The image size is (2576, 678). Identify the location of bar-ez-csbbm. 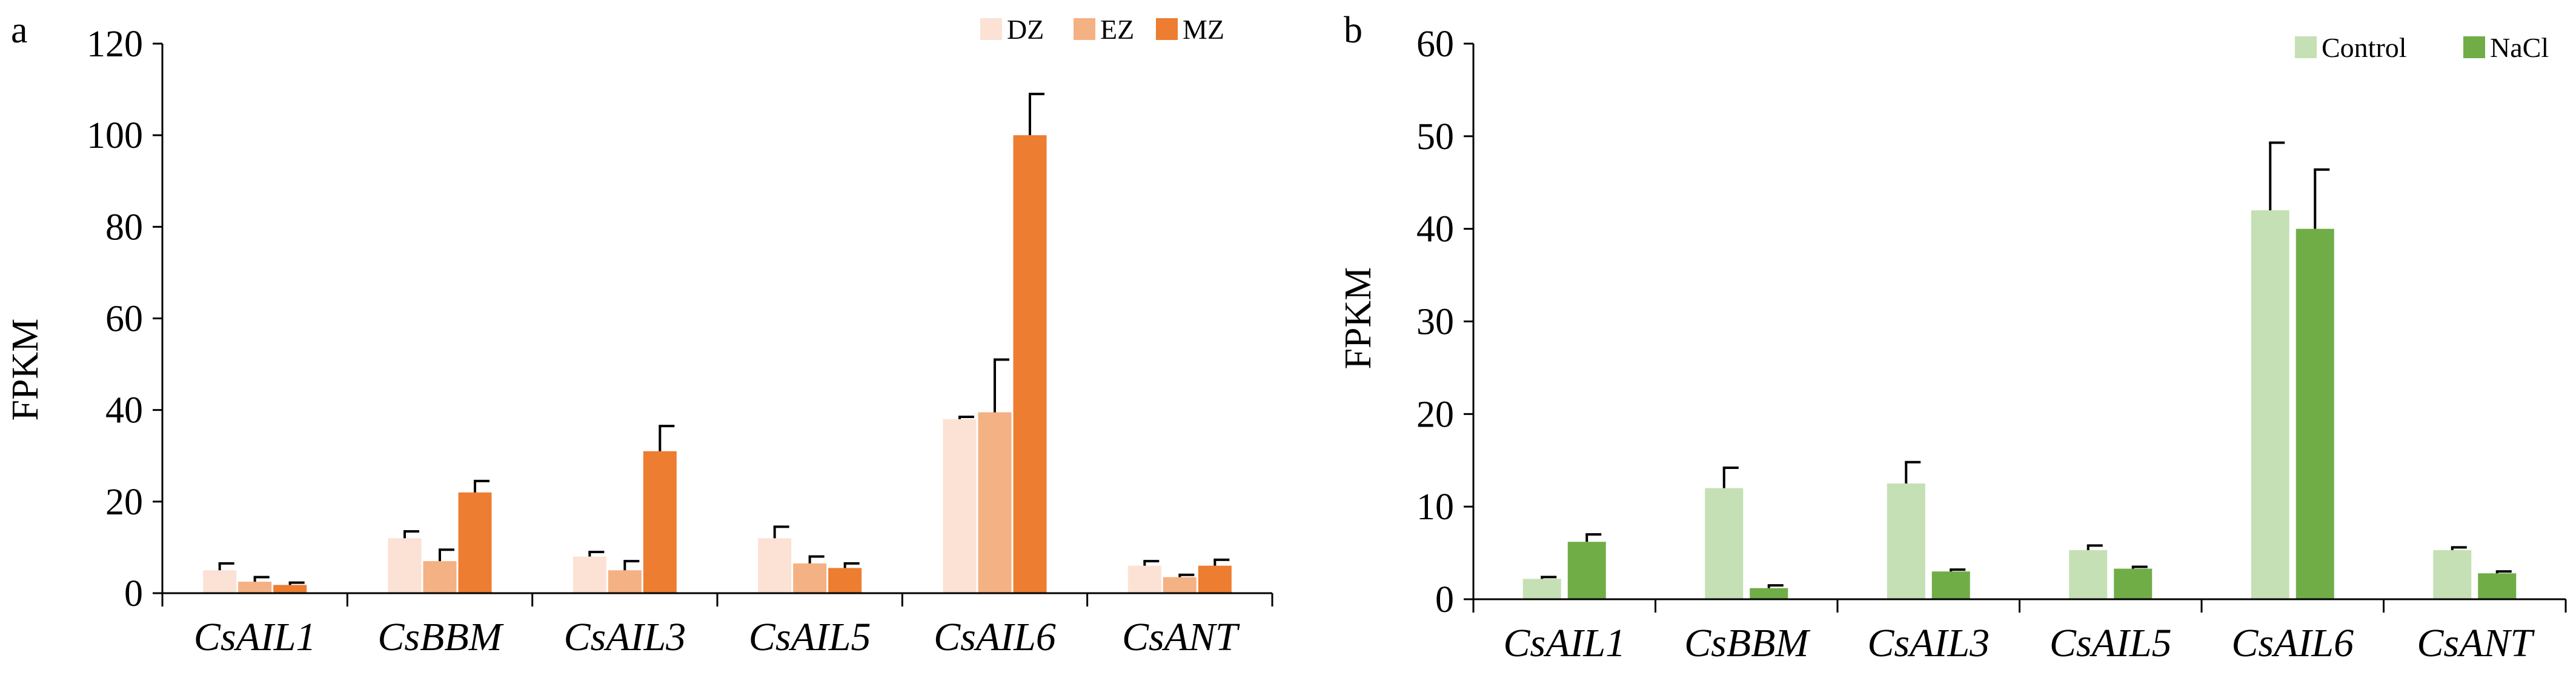
(440, 577).